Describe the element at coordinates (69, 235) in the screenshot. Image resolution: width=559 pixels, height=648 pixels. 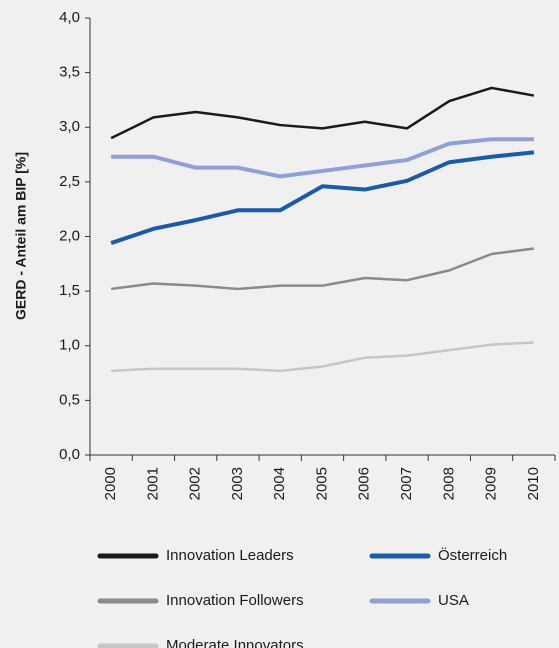
I see `y-tick-label: 2,0` at that location.